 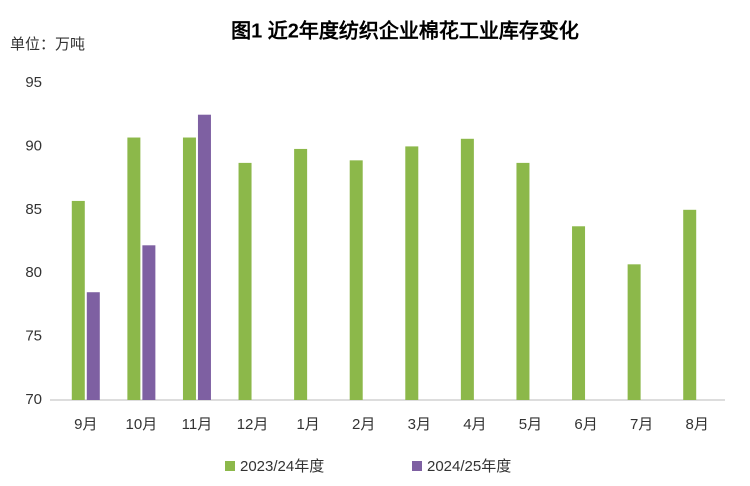 What do you see at coordinates (33, 272) in the screenshot?
I see `y-tick-label: 80` at bounding box center [33, 272].